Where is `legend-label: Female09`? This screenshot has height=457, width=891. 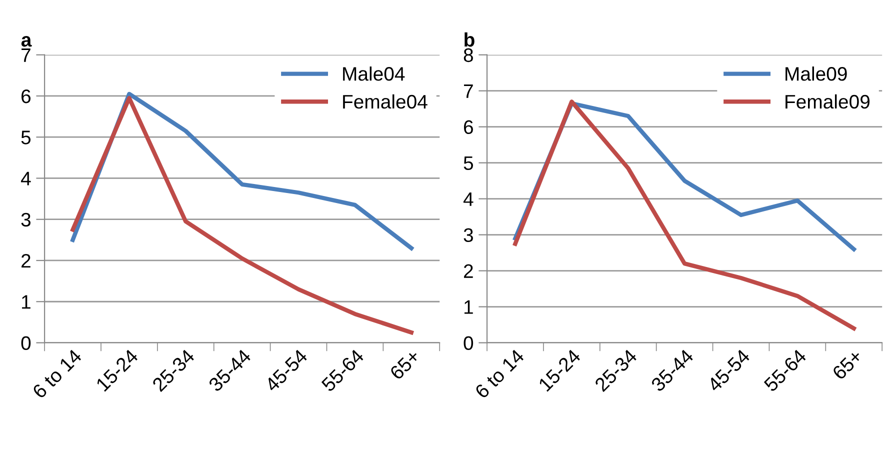
legend-label: Female09 is located at coordinates (828, 101).